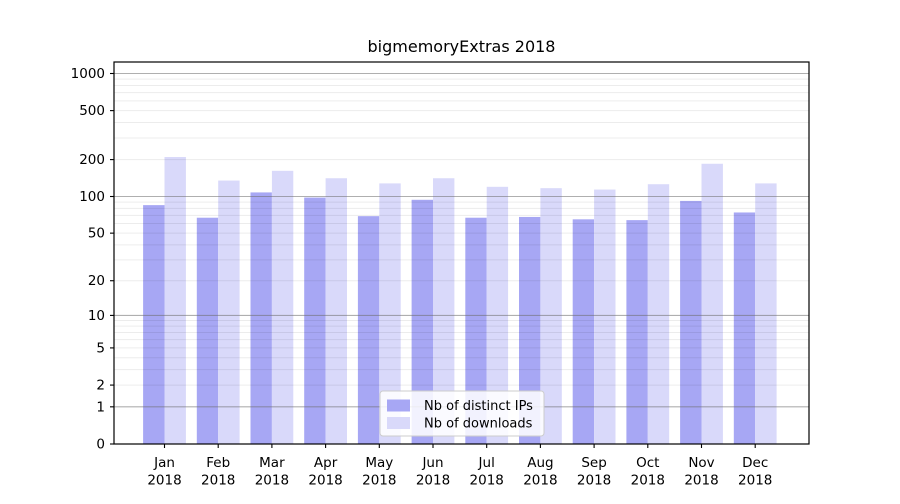  What do you see at coordinates (218, 463) in the screenshot?
I see `x-axis-tick-label-month: Feb` at bounding box center [218, 463].